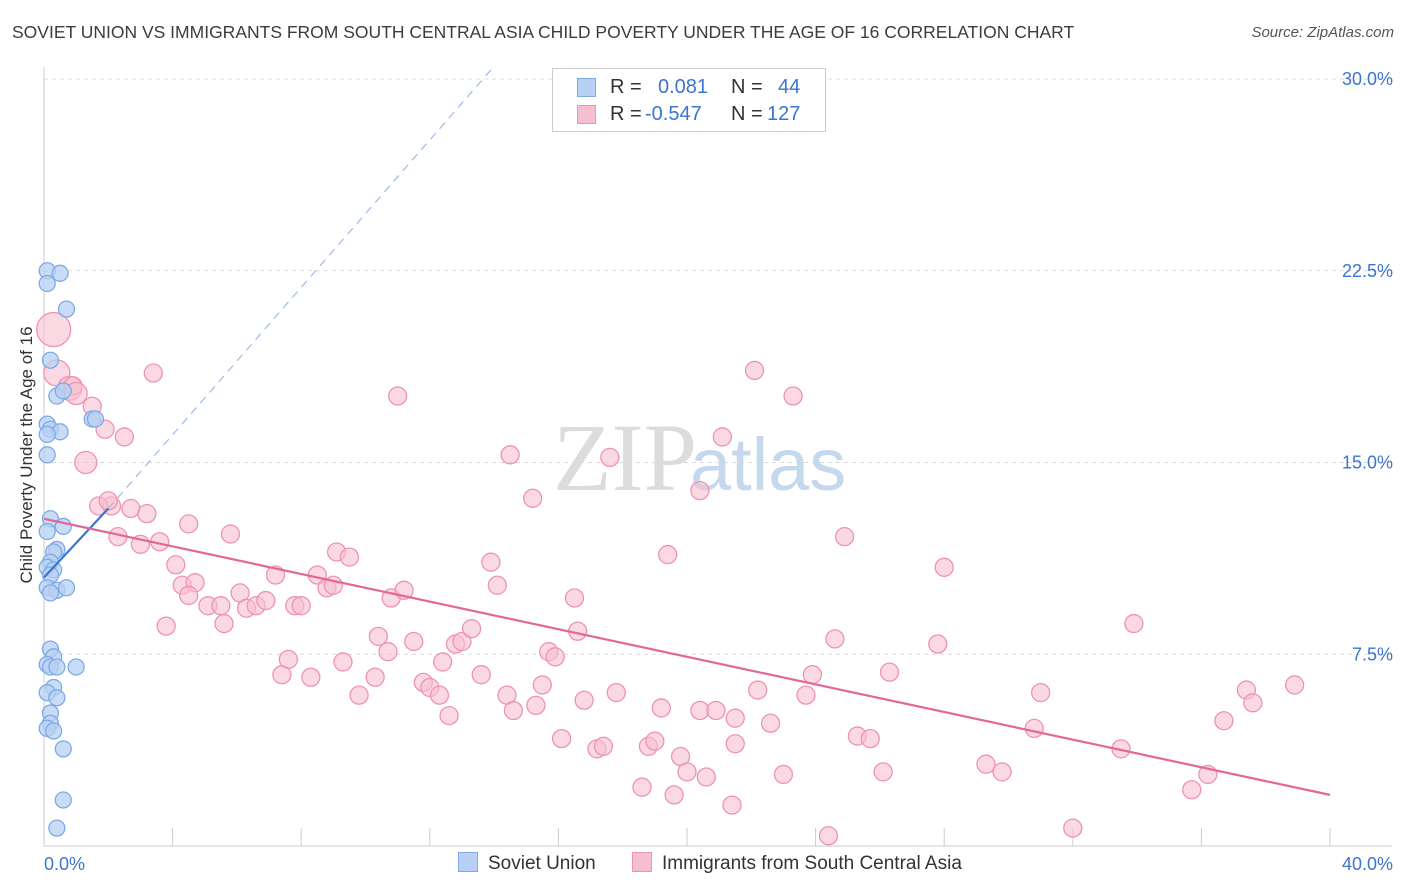 The height and width of the screenshot is (892, 1406). I want to click on legend-item-soviet: Soviet Union, so click(527, 863).